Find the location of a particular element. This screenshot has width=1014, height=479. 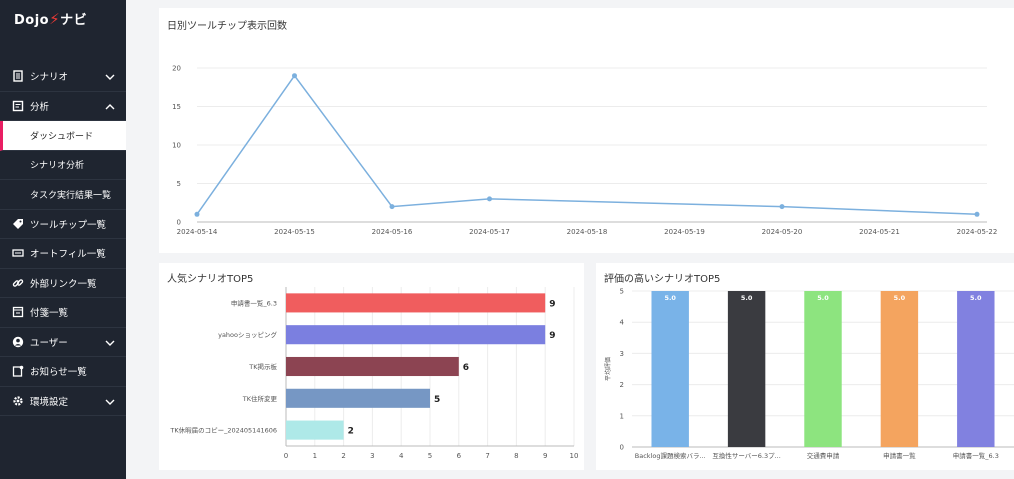

sidebar-item-autofill: オートフィル一覧 is located at coordinates (63, 254).